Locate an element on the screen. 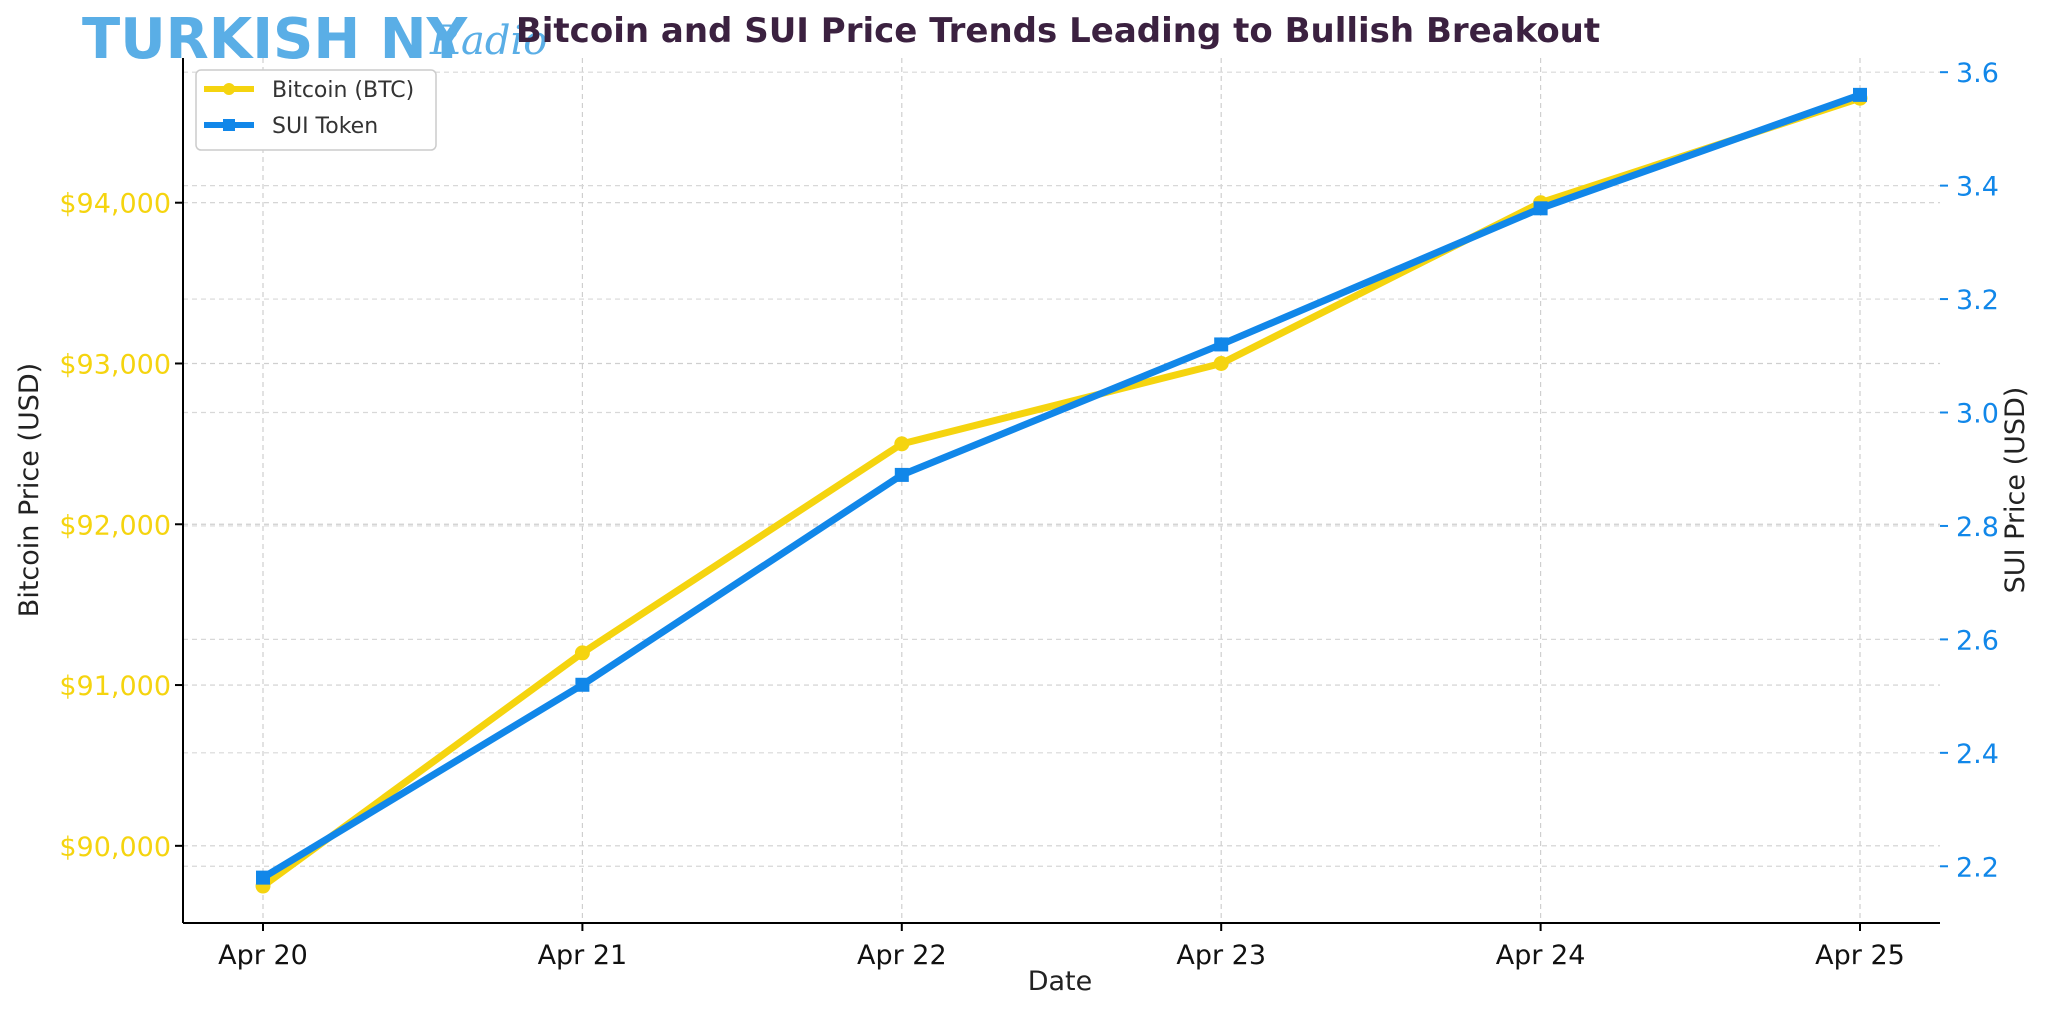 This screenshot has width=2048, height=1015. legend-btc-label: Bitcoin (BTC) is located at coordinates (343, 90).